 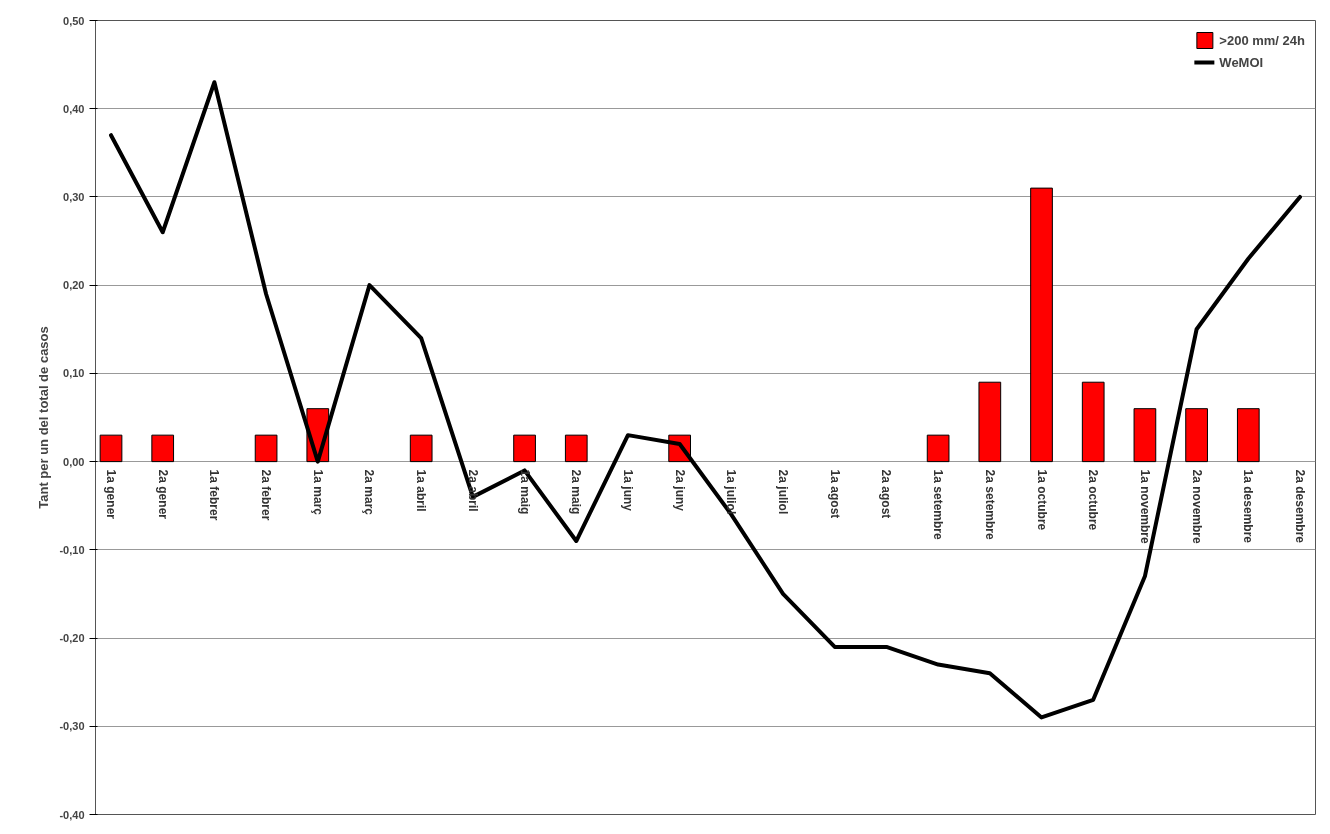 What do you see at coordinates (1093, 500) in the screenshot?
I see `x-tick-label: 2a octubre` at bounding box center [1093, 500].